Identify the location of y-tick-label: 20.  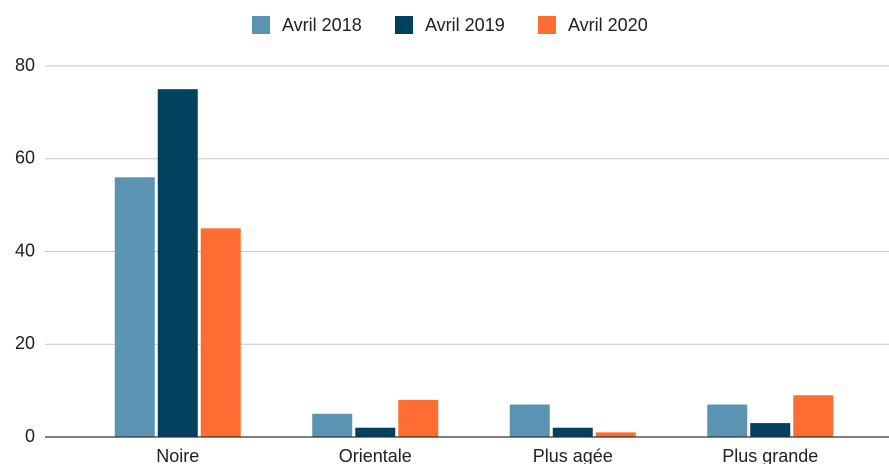
(25, 343).